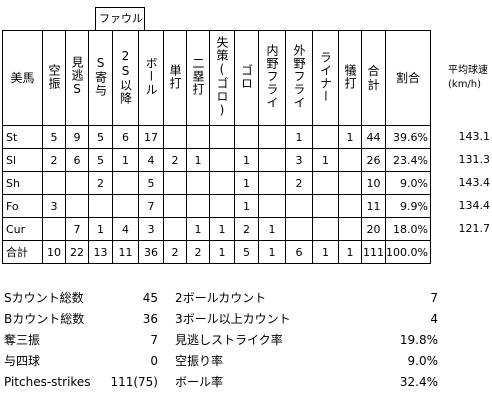 Image resolution: width=492 pixels, height=404 pixels. Describe the element at coordinates (22, 361) in the screenshot. I see `summary-label: 与四球` at that location.